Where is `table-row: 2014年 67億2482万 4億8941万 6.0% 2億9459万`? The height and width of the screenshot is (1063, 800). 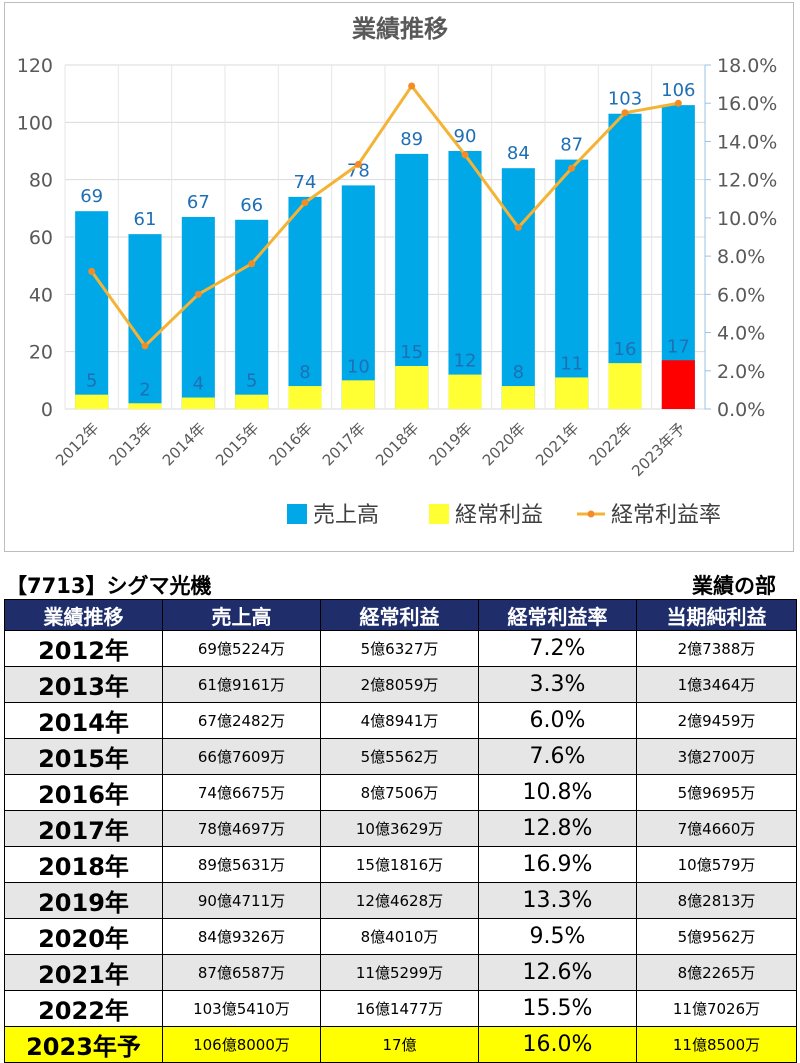 table-row: 2014年 67億2482万 4億8941万 6.0% 2億9459万 is located at coordinates (400, 720).